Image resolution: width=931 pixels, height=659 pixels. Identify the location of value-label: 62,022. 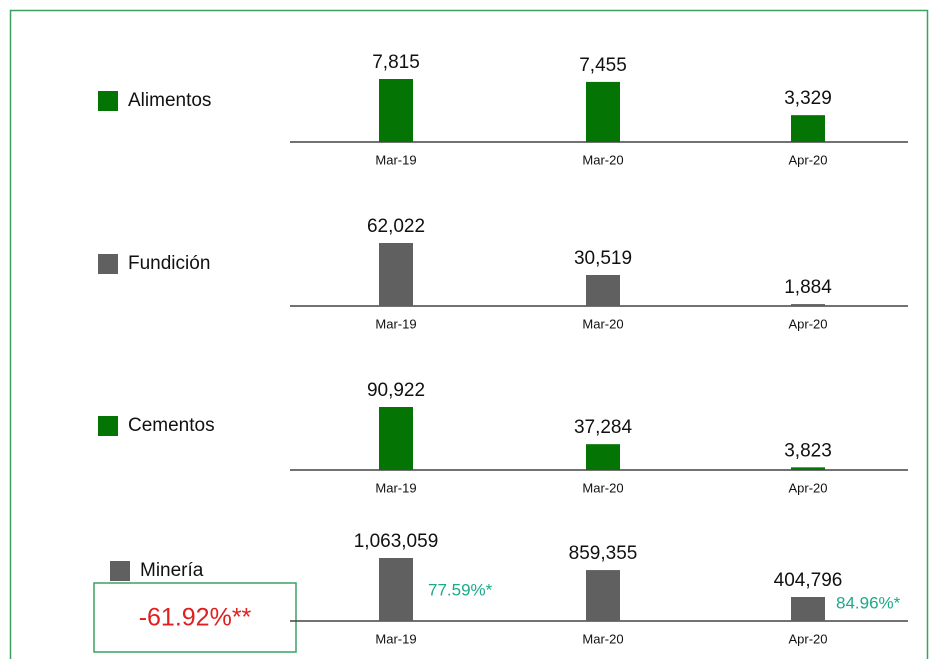
(396, 226).